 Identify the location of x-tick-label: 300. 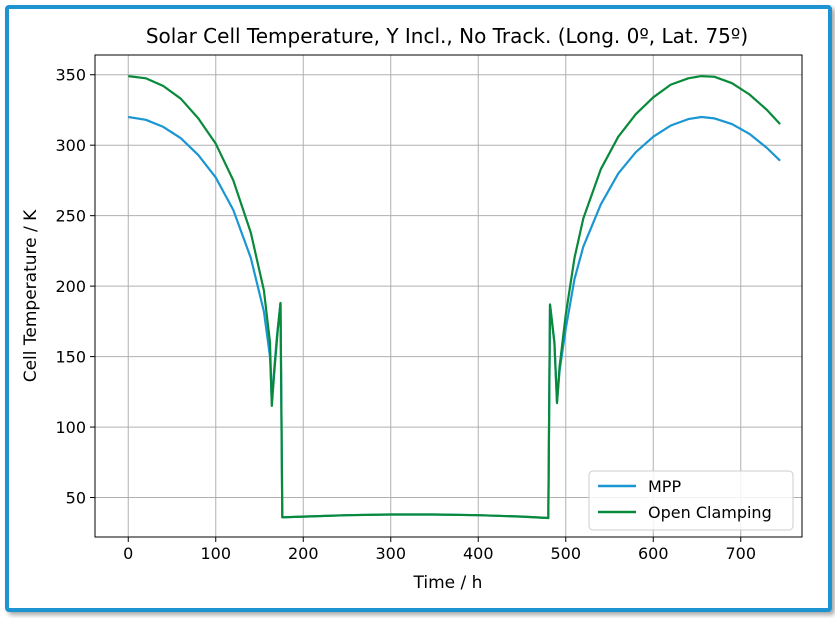
(390, 553).